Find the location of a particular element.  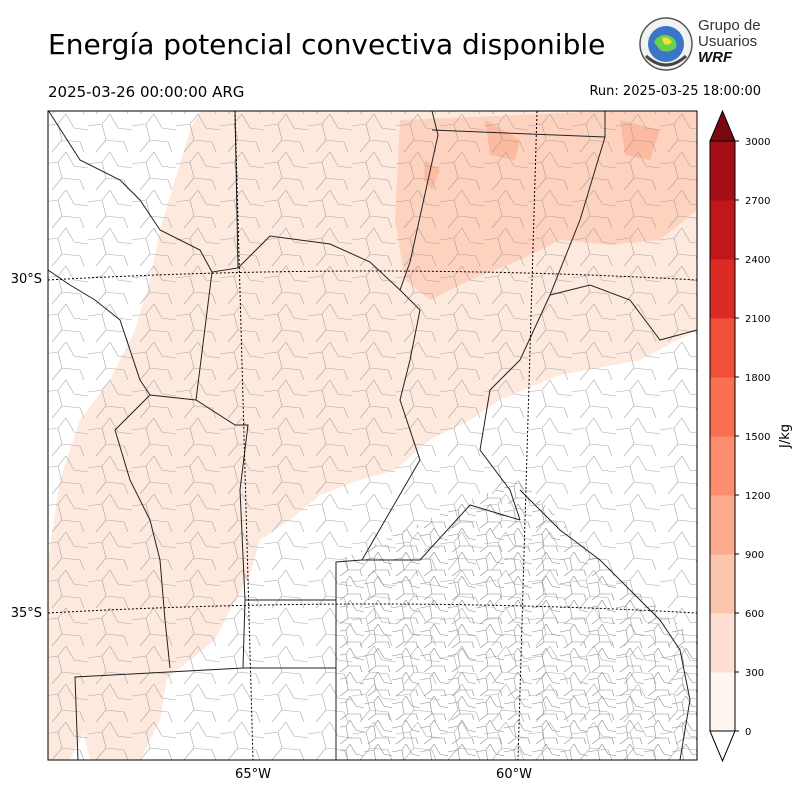

map-title: Energía potencial convectiva disponible is located at coordinates (327, 44).